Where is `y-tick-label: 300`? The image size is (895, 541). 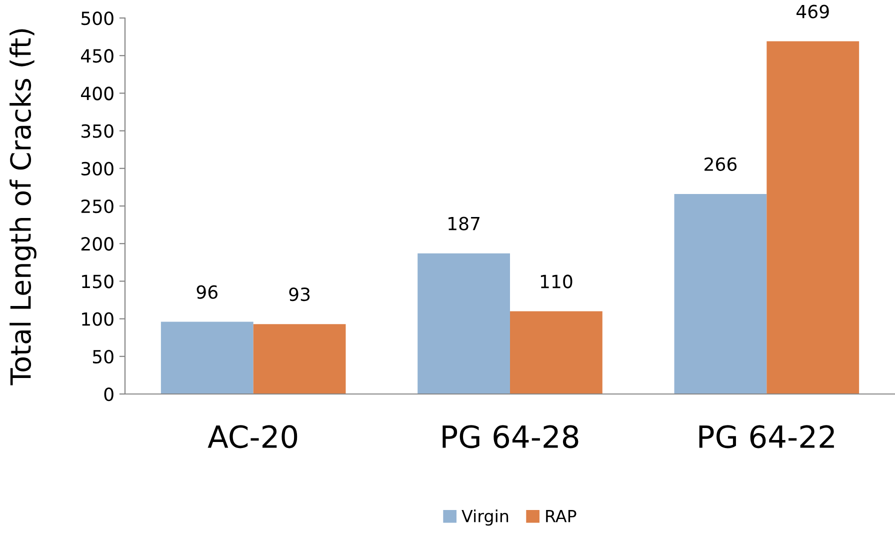
y-tick-label: 300 is located at coordinates (97, 169).